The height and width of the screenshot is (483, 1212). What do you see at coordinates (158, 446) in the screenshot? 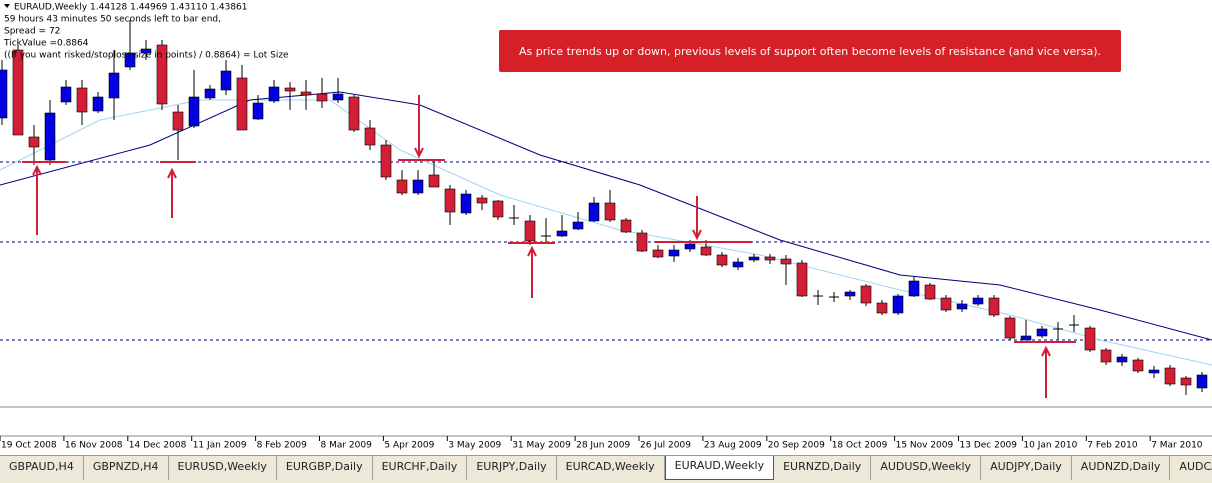
I see `date-label: 14 Dec 2008` at bounding box center [158, 446].